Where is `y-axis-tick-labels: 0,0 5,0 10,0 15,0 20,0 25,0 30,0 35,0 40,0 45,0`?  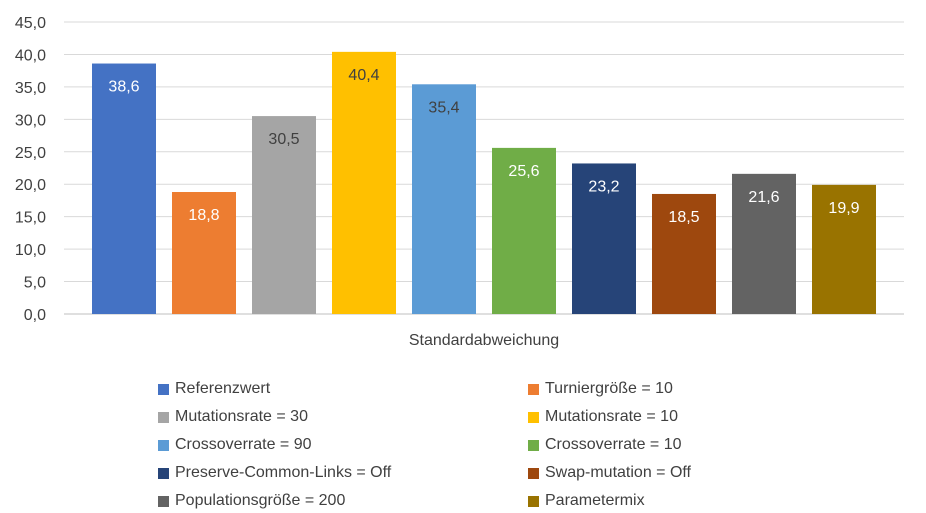
y-axis-tick-labels: 0,0 5,0 10,0 15,0 20,0 25,0 30,0 35,0 40,0 45,0 is located at coordinates (30, 169).